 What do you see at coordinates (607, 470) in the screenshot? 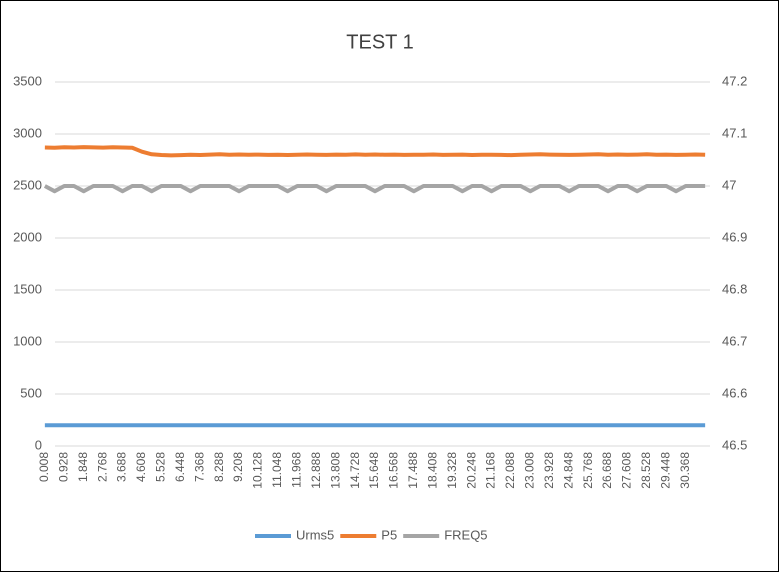
I see `x-tick-label: 26.688` at bounding box center [607, 470].